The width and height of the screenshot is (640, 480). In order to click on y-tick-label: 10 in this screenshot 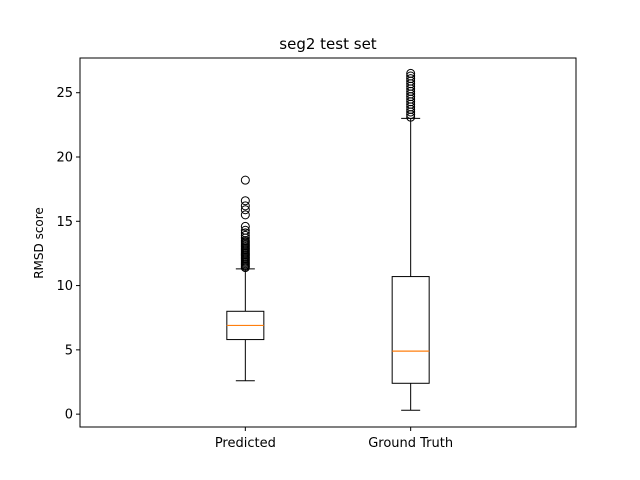, I will do `click(64, 286)`.